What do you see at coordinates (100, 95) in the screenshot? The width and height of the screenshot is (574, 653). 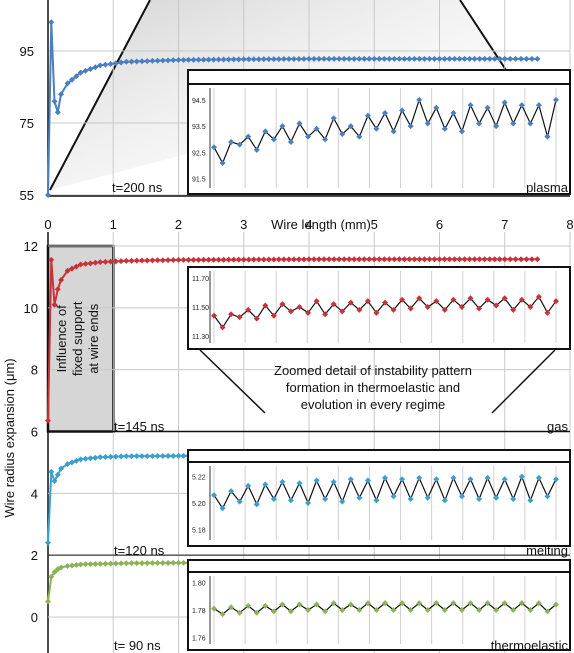 I see `zoom-line-left` at bounding box center [100, 95].